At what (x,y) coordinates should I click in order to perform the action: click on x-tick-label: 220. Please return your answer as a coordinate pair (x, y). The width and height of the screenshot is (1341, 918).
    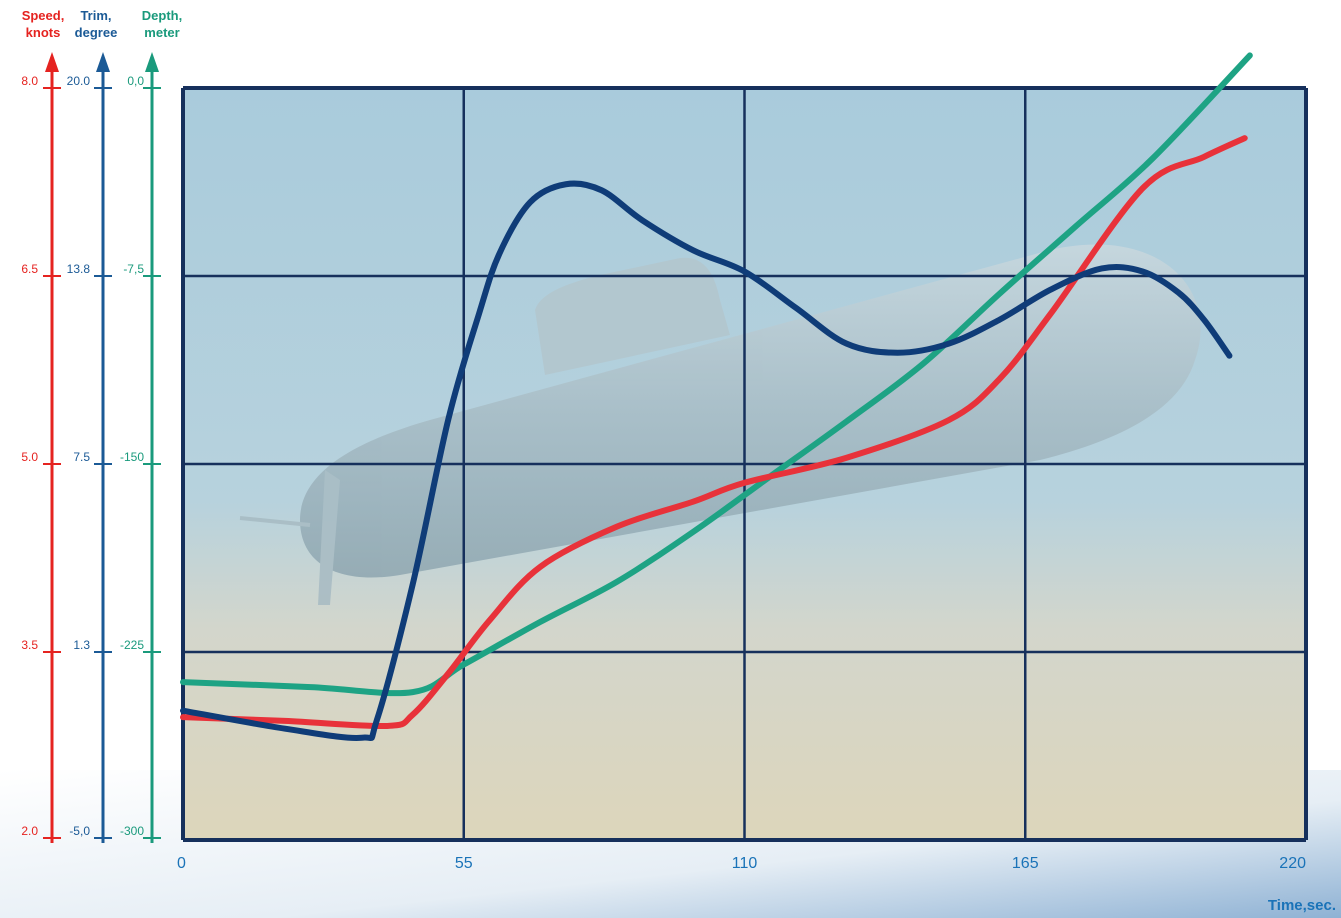
    Looking at the image, I should click on (1292, 863).